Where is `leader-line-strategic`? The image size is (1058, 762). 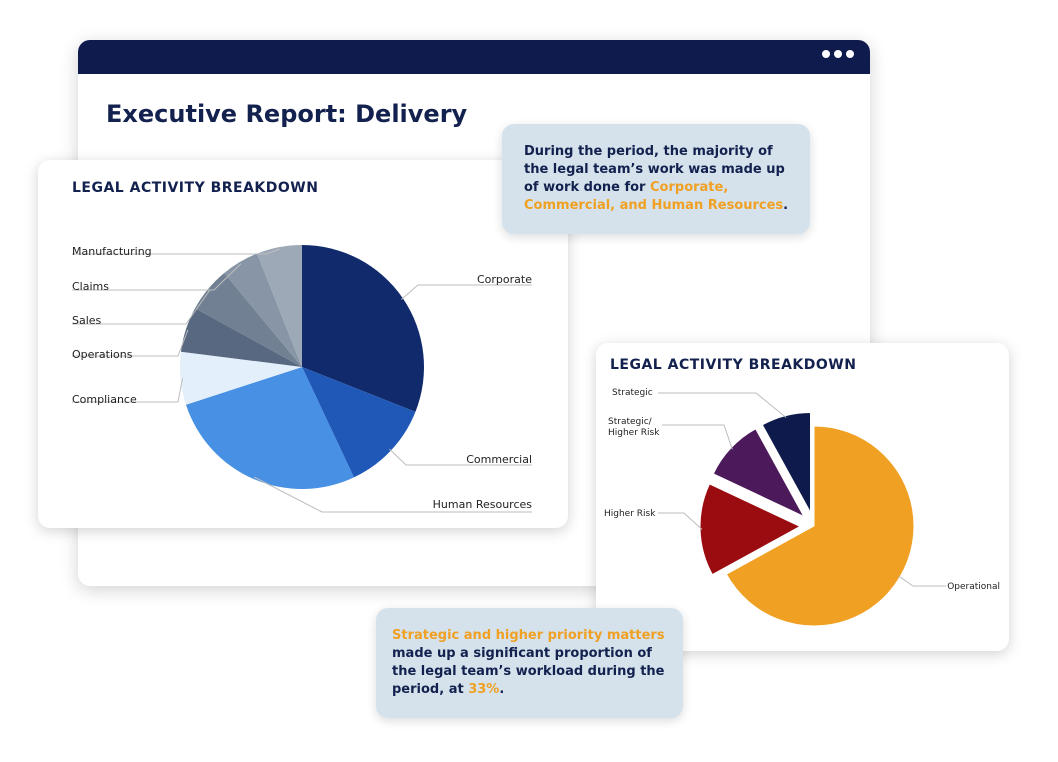 leader-line-strategic is located at coordinates (722, 405).